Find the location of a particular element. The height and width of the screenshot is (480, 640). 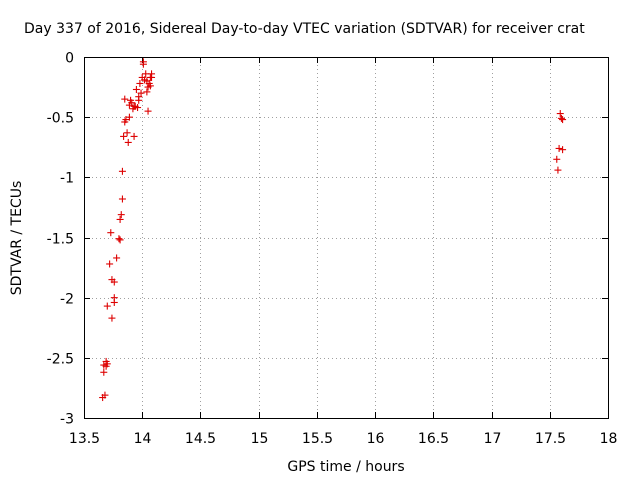

y-tick-label: -1 is located at coordinates (67, 179).